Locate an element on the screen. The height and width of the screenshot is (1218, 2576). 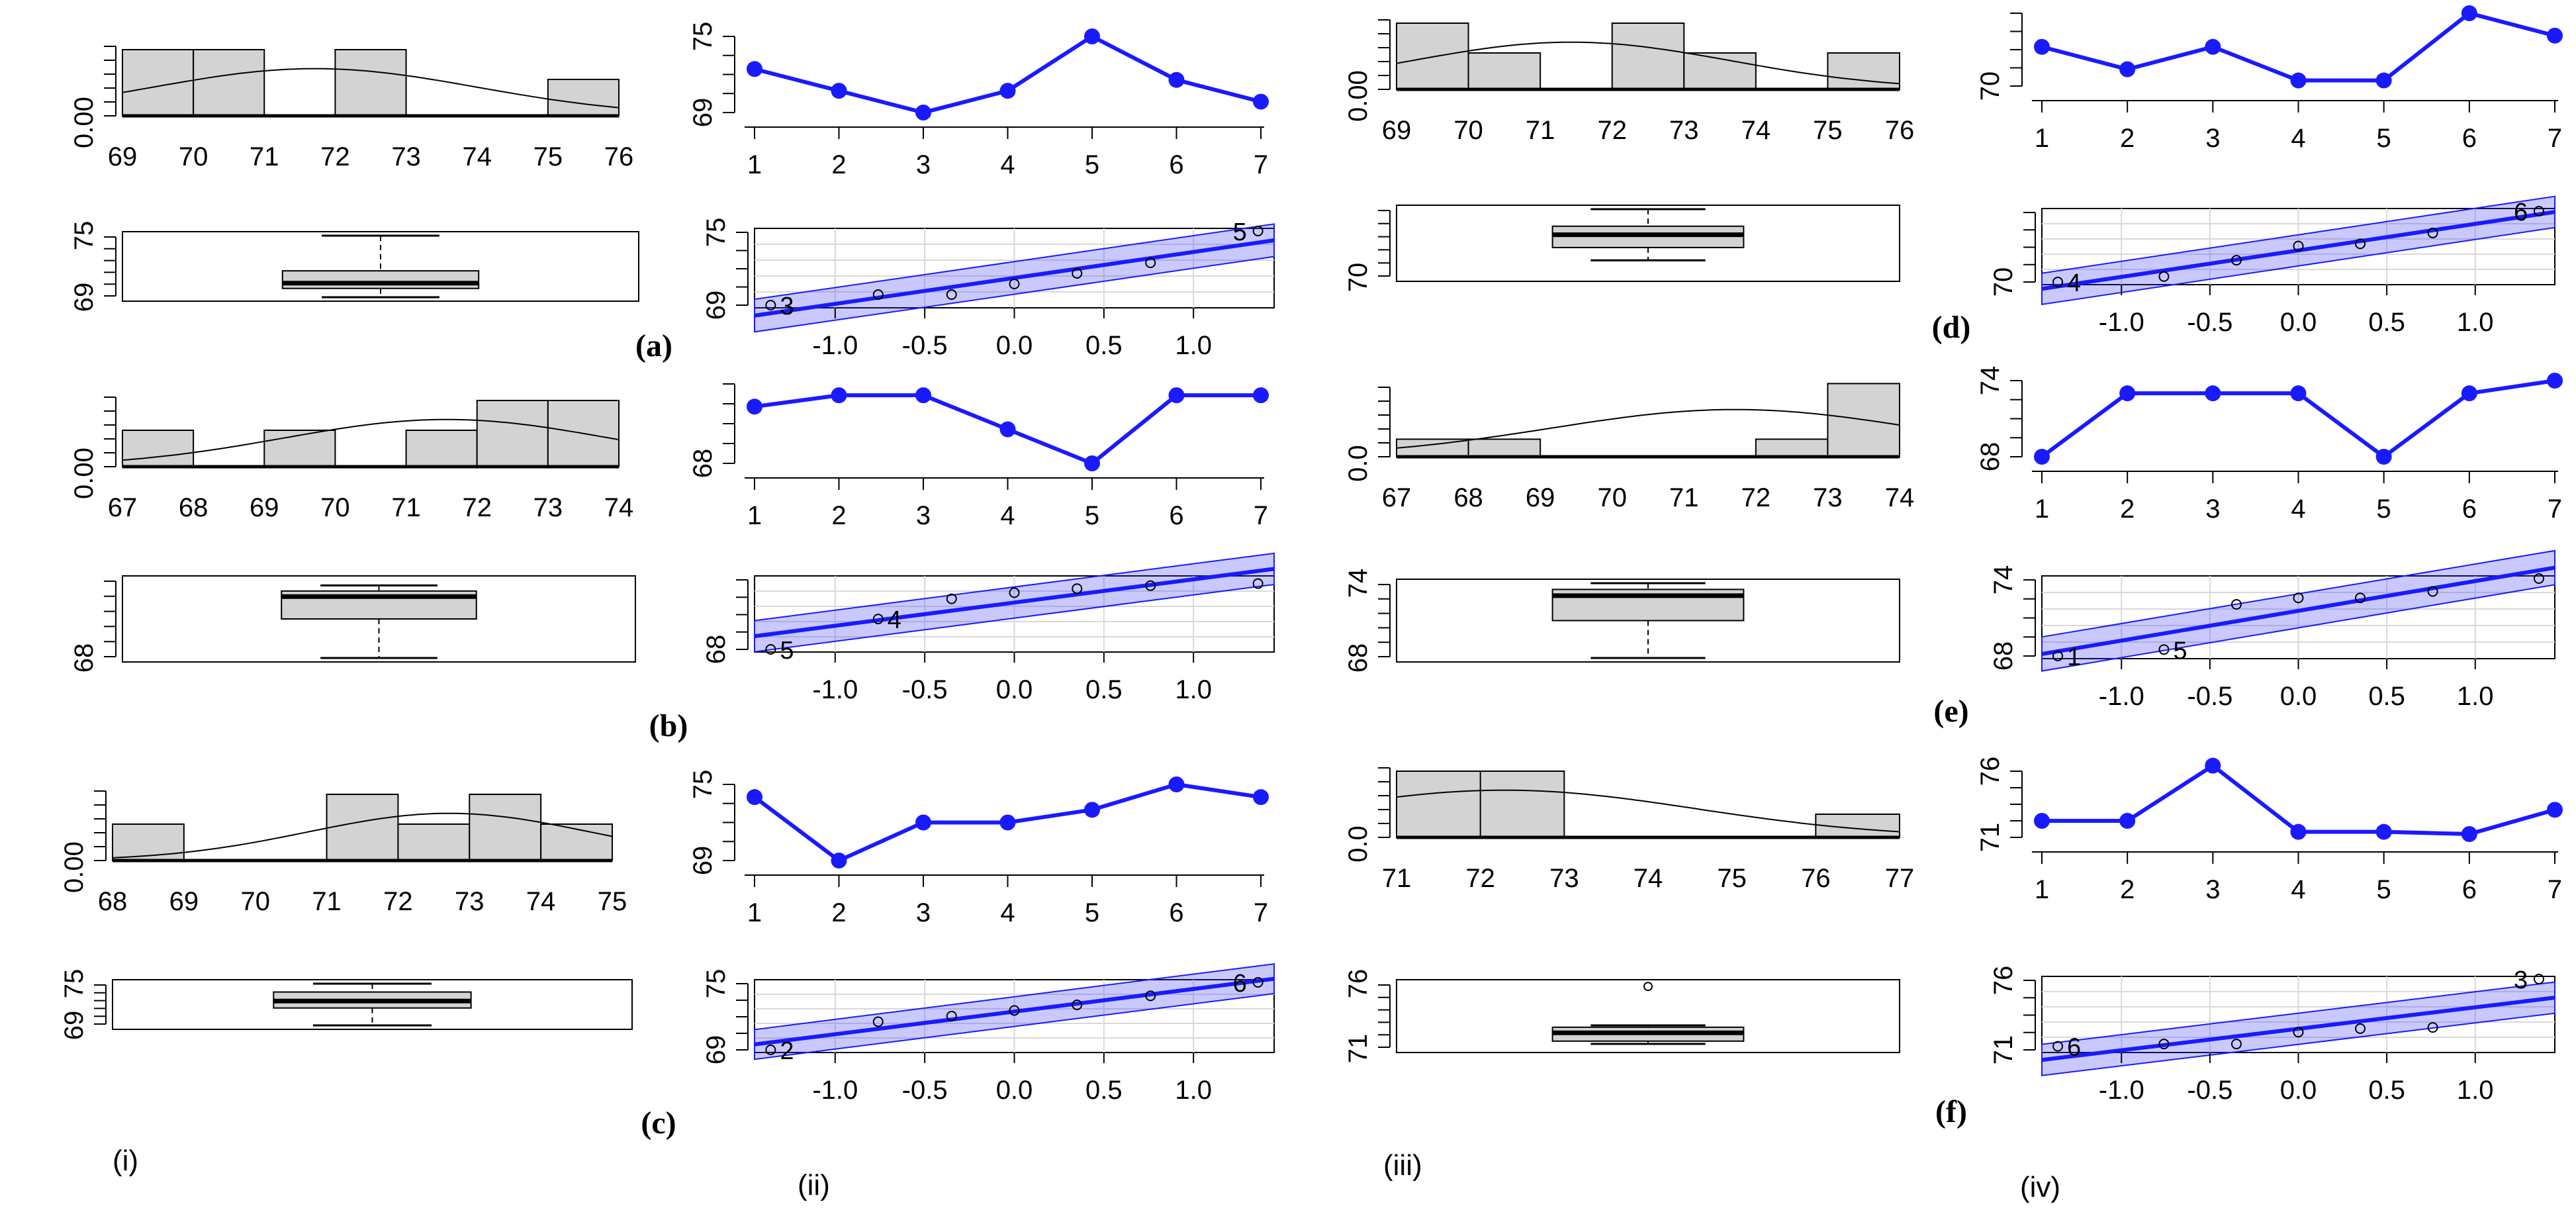
qq-y-tick-label: 74 is located at coordinates (2003, 580).